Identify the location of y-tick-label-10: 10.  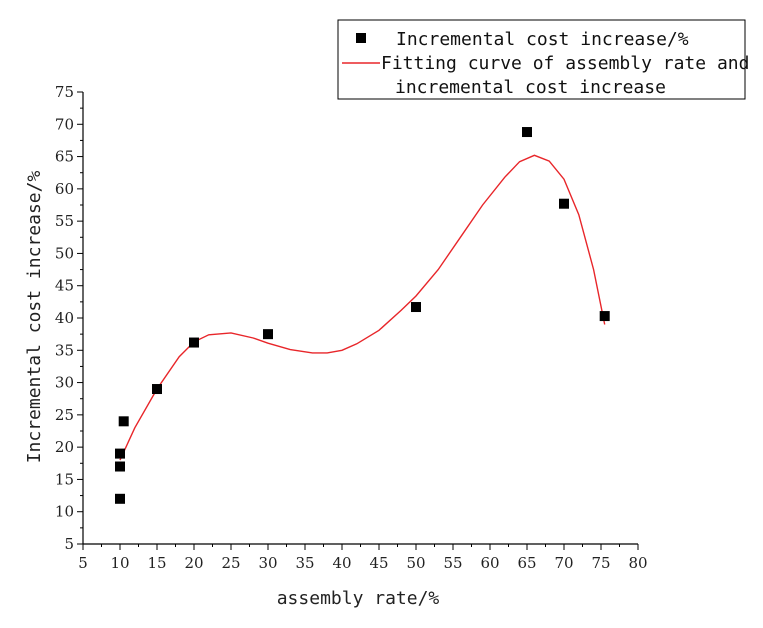
(64, 512).